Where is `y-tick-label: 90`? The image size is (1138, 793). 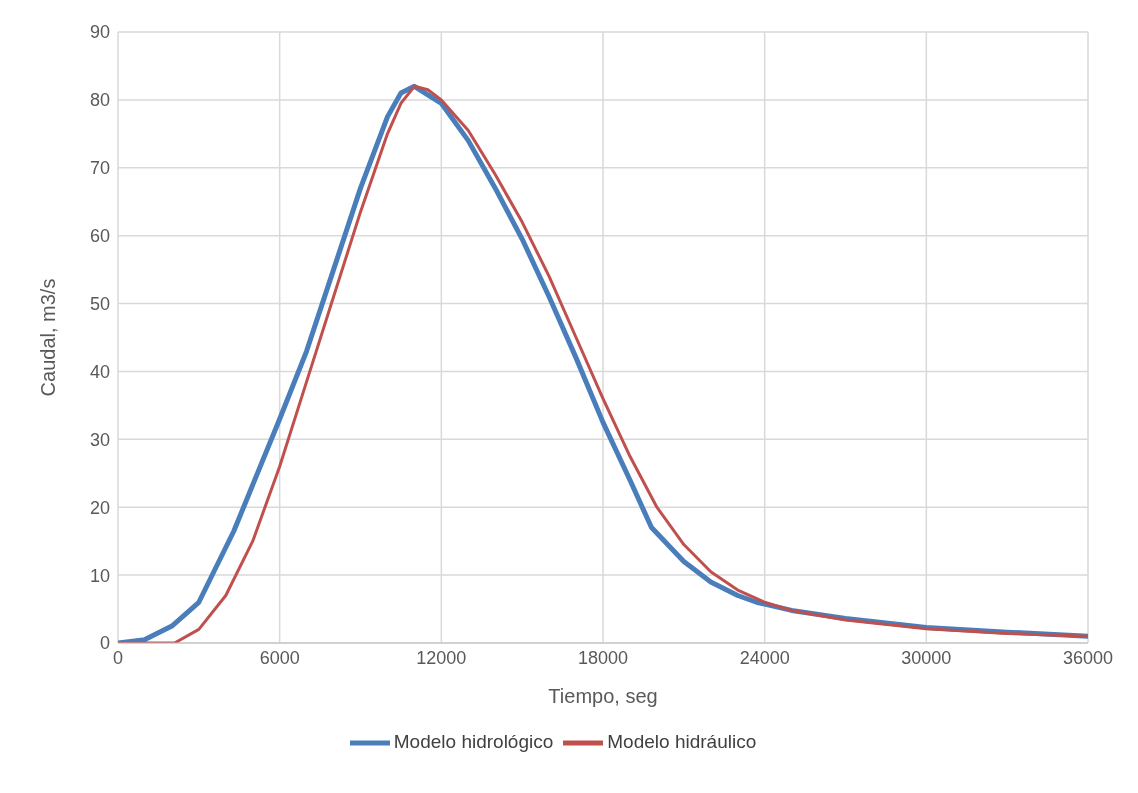 y-tick-label: 90 is located at coordinates (99, 32).